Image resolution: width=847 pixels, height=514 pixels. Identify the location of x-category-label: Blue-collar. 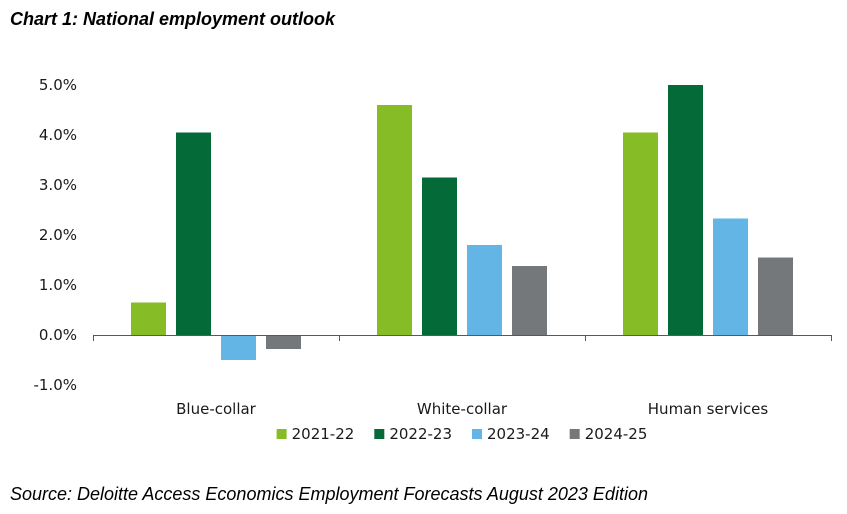
(216, 409).